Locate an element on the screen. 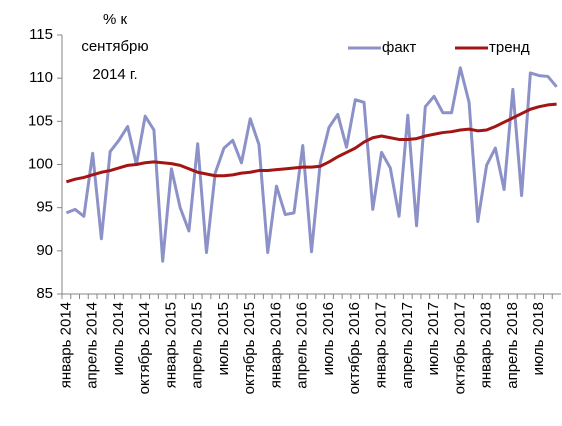  legend-label: факт is located at coordinates (399, 47).